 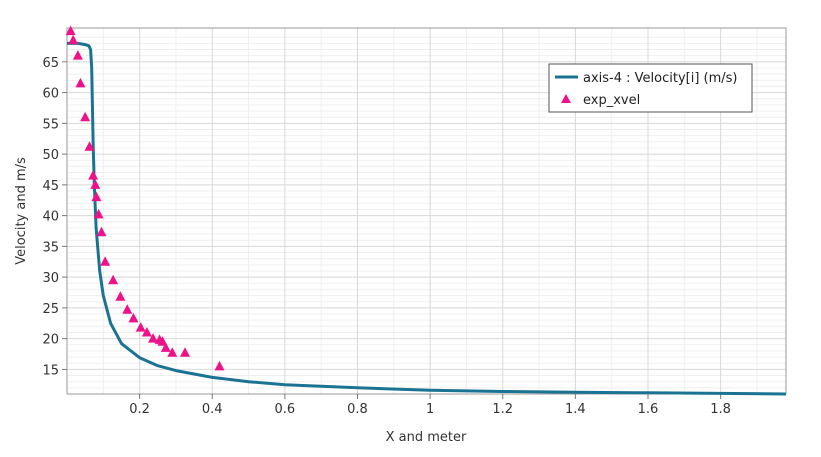 What do you see at coordinates (611, 100) in the screenshot?
I see `legend-label-series-2: exp_xvel` at bounding box center [611, 100].